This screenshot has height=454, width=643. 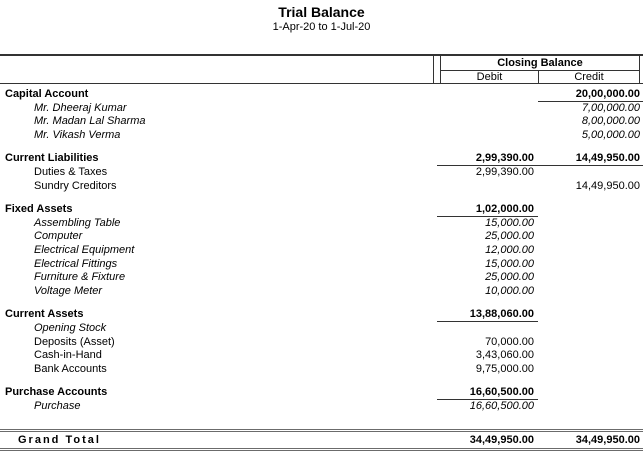 I want to click on grand-total-credit: 34,49,950.00, so click(x=607, y=440).